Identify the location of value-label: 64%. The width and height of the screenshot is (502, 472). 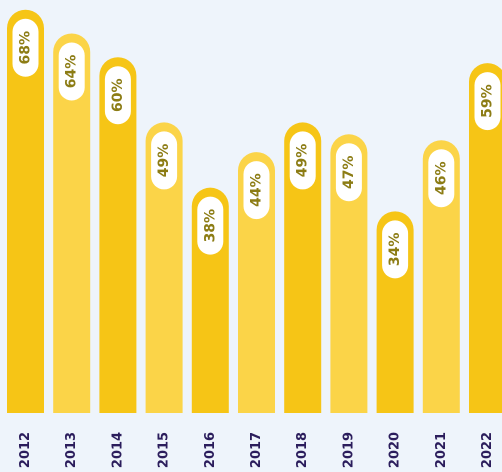
(72, 72).